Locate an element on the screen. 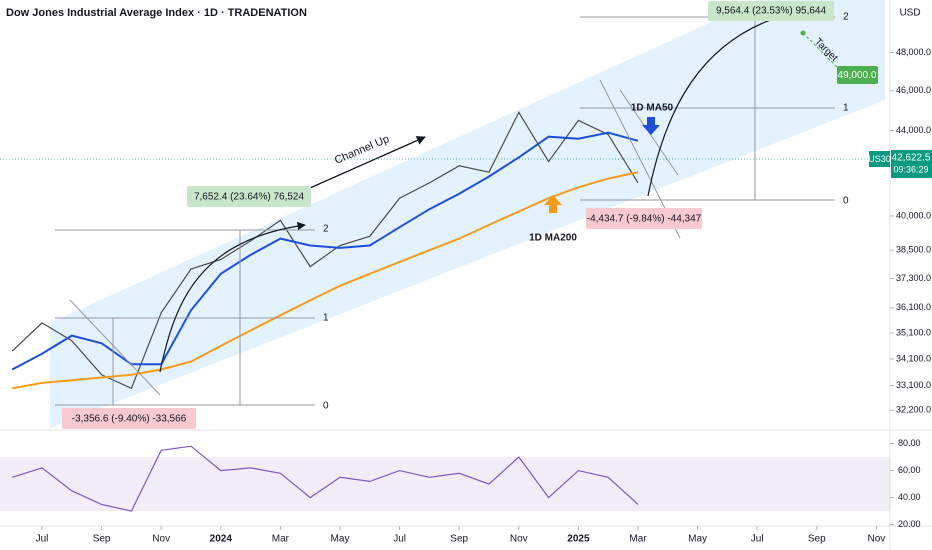  channel-arrow is located at coordinates (367, 162).